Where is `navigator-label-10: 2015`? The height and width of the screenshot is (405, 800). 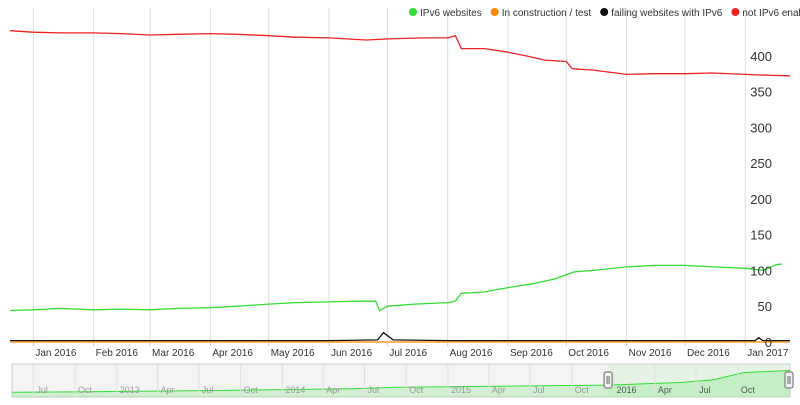 navigator-label-10: 2015 is located at coordinates (461, 390).